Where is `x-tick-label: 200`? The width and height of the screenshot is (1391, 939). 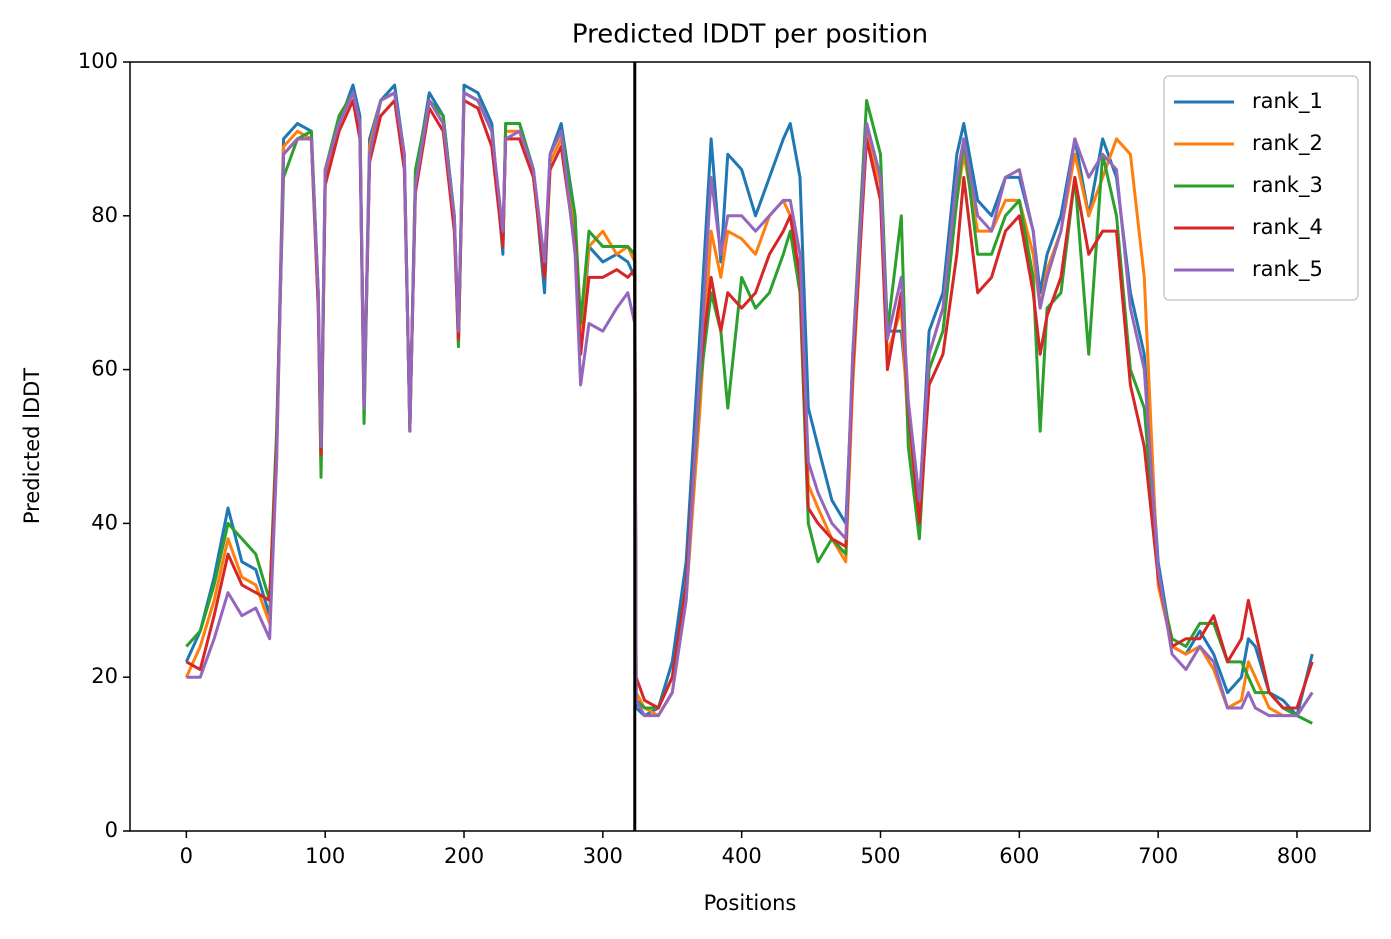
x-tick-label: 200 is located at coordinates (464, 856).